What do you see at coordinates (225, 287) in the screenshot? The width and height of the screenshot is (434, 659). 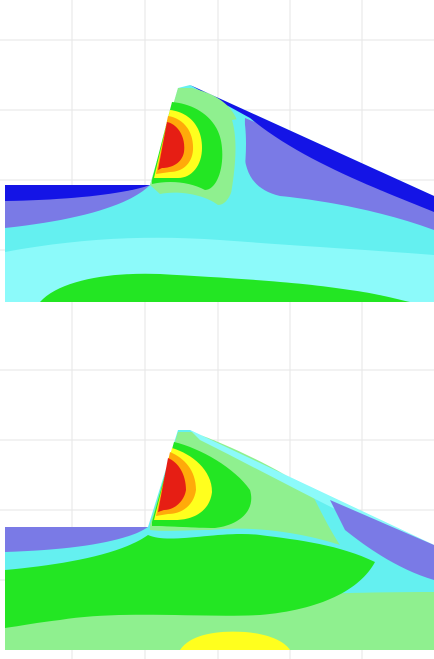 I see `band-green-bottom-top` at bounding box center [225, 287].